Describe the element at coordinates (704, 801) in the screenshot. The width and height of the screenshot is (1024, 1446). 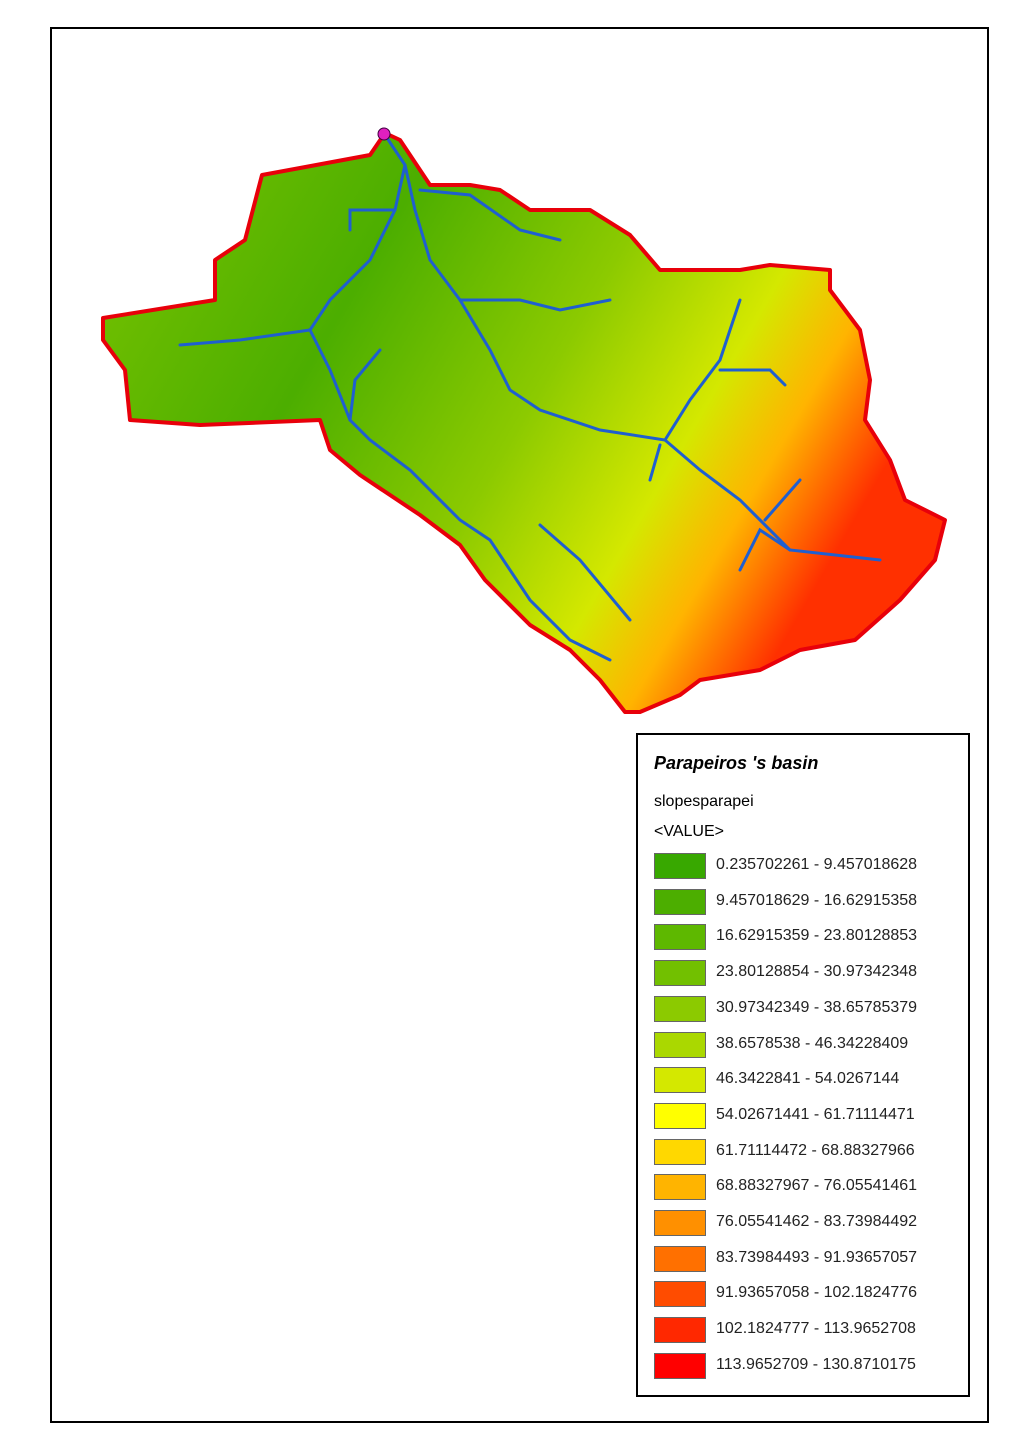
I see `legend-field: slopesparapei` at that location.